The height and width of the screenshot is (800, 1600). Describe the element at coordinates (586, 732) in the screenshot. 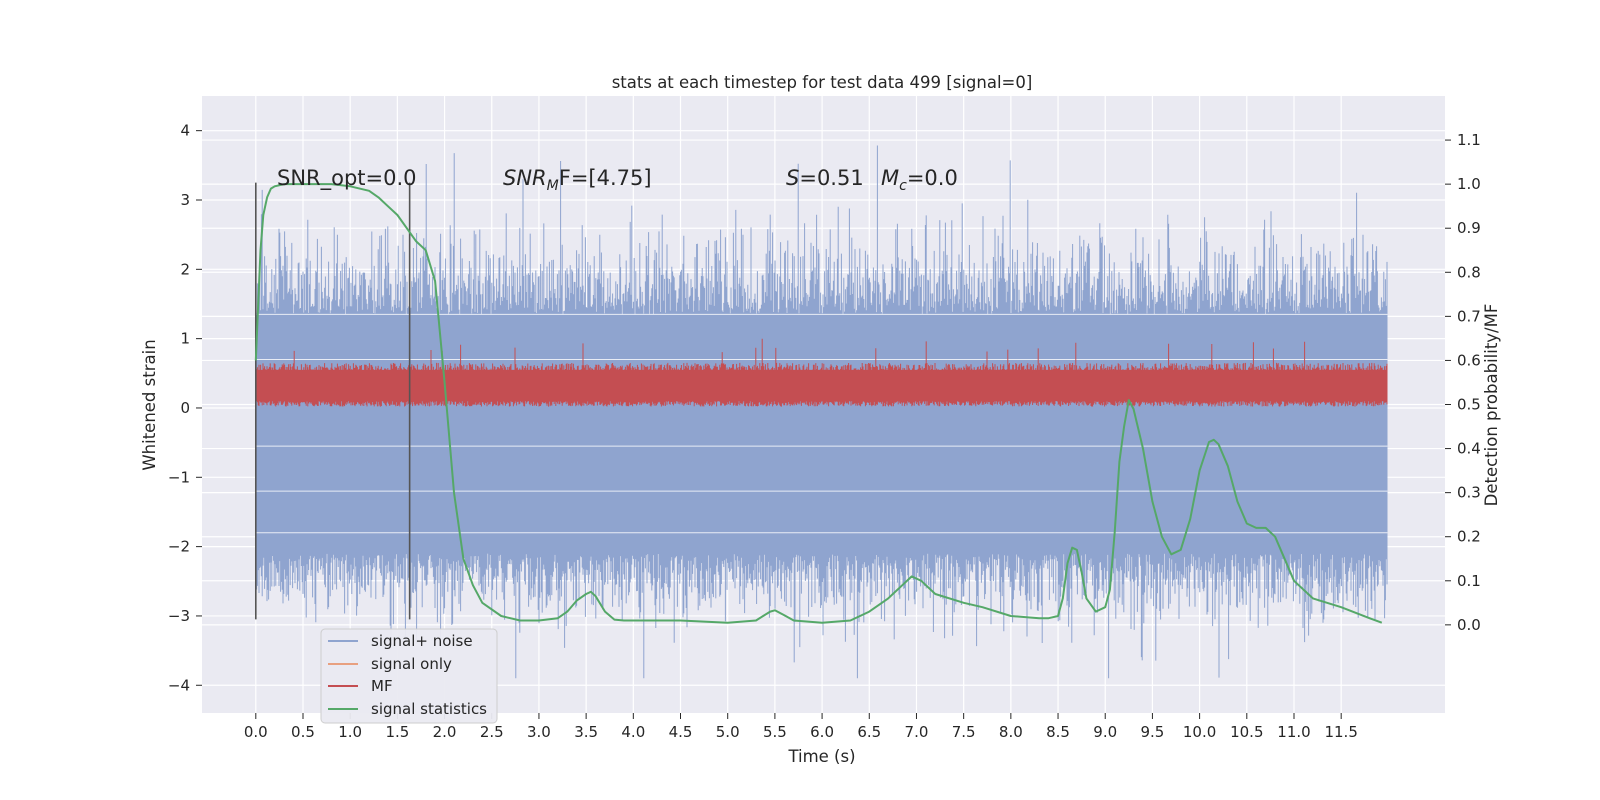

I see `x-tick-label: 3.5` at that location.